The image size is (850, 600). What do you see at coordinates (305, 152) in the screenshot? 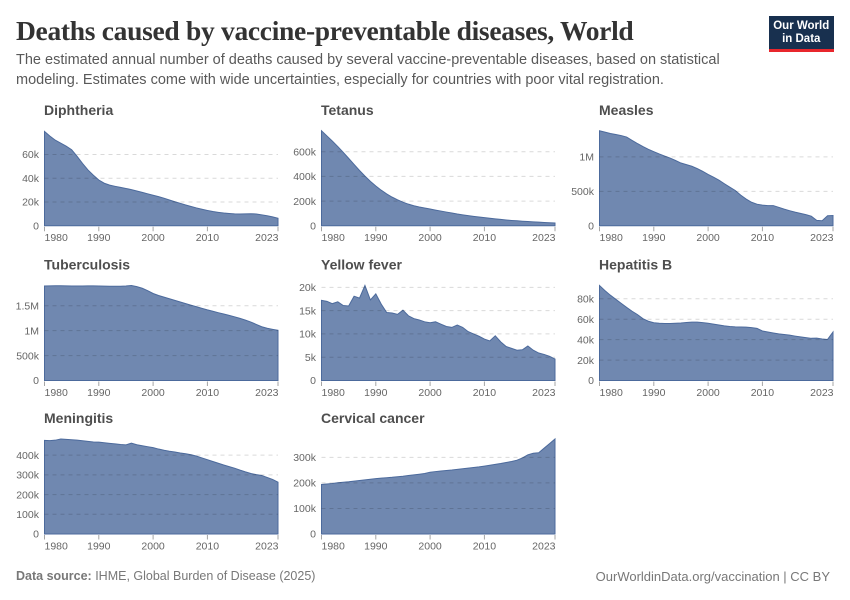
I see `svg-text: 600k` at bounding box center [305, 152].